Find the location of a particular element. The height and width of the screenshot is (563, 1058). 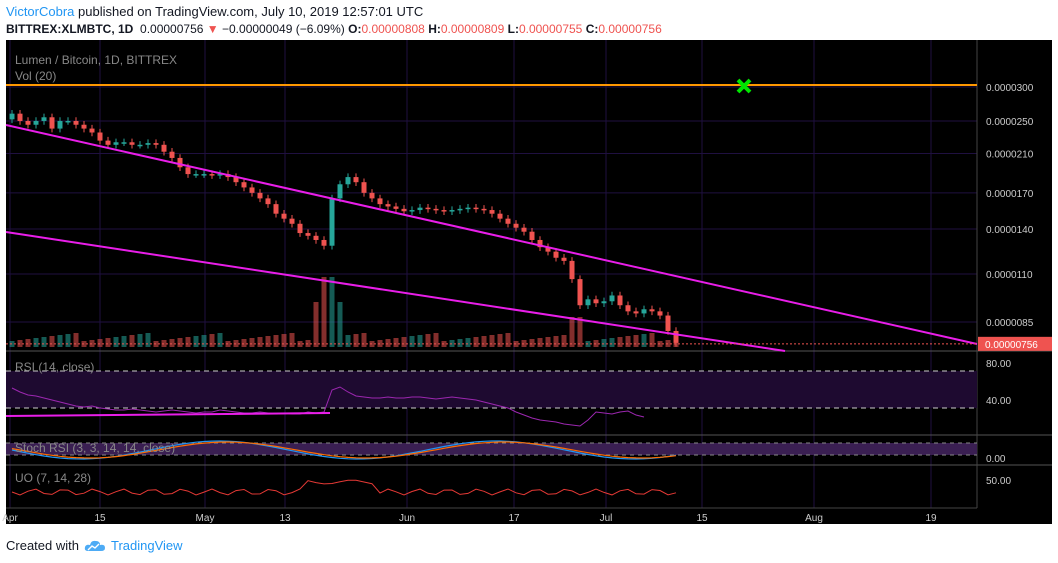

current-price-label: 0.00000756 is located at coordinates (1011, 345).